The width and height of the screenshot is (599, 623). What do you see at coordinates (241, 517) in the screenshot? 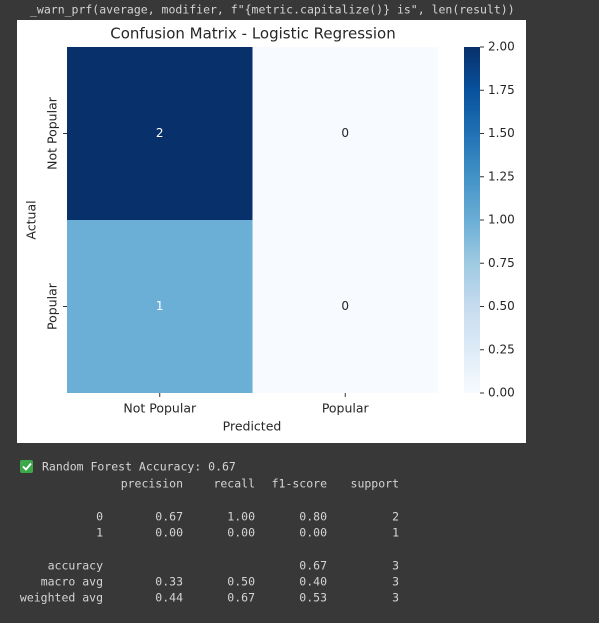
I see `report-cell: 1.00` at bounding box center [241, 517].